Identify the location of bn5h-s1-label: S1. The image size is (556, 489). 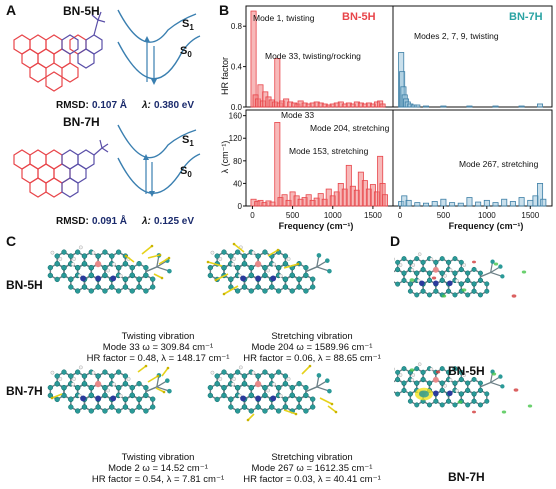
(188, 25).